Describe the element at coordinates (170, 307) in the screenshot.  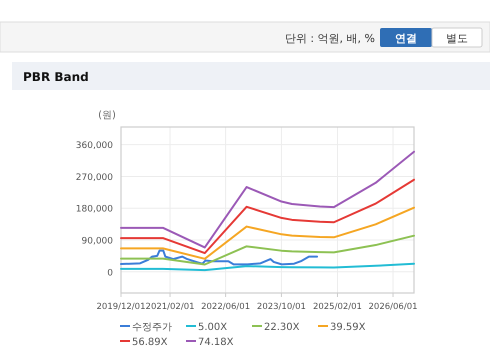
I see `x-tick-label: 2021/02/01` at that location.